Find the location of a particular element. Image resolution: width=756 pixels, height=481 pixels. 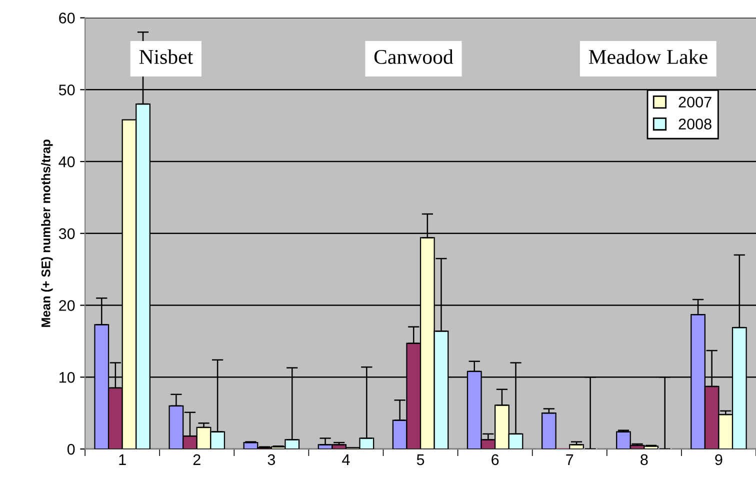

legend-label: 2008 is located at coordinates (695, 124).